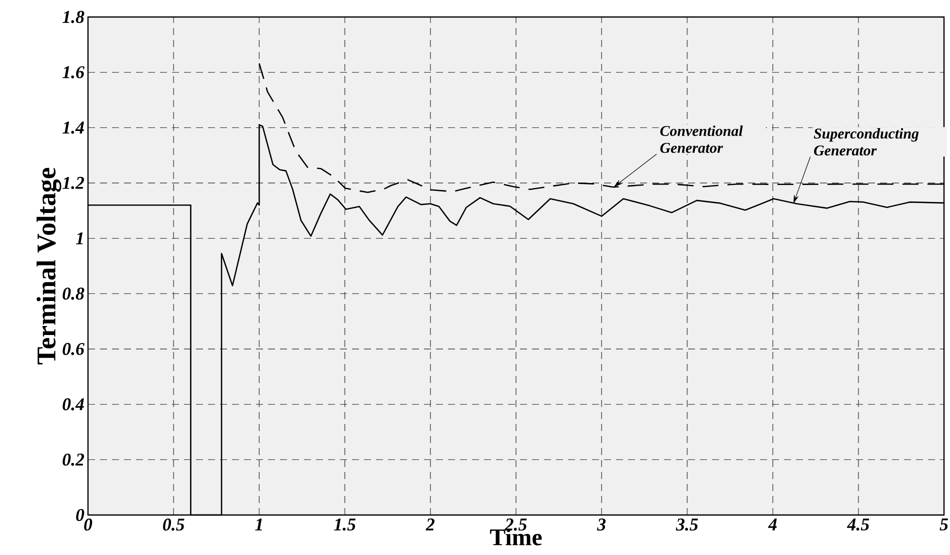 The width and height of the screenshot is (950, 555). What do you see at coordinates (73, 404) in the screenshot?
I see `y-tick-label: 0.4` at bounding box center [73, 404].